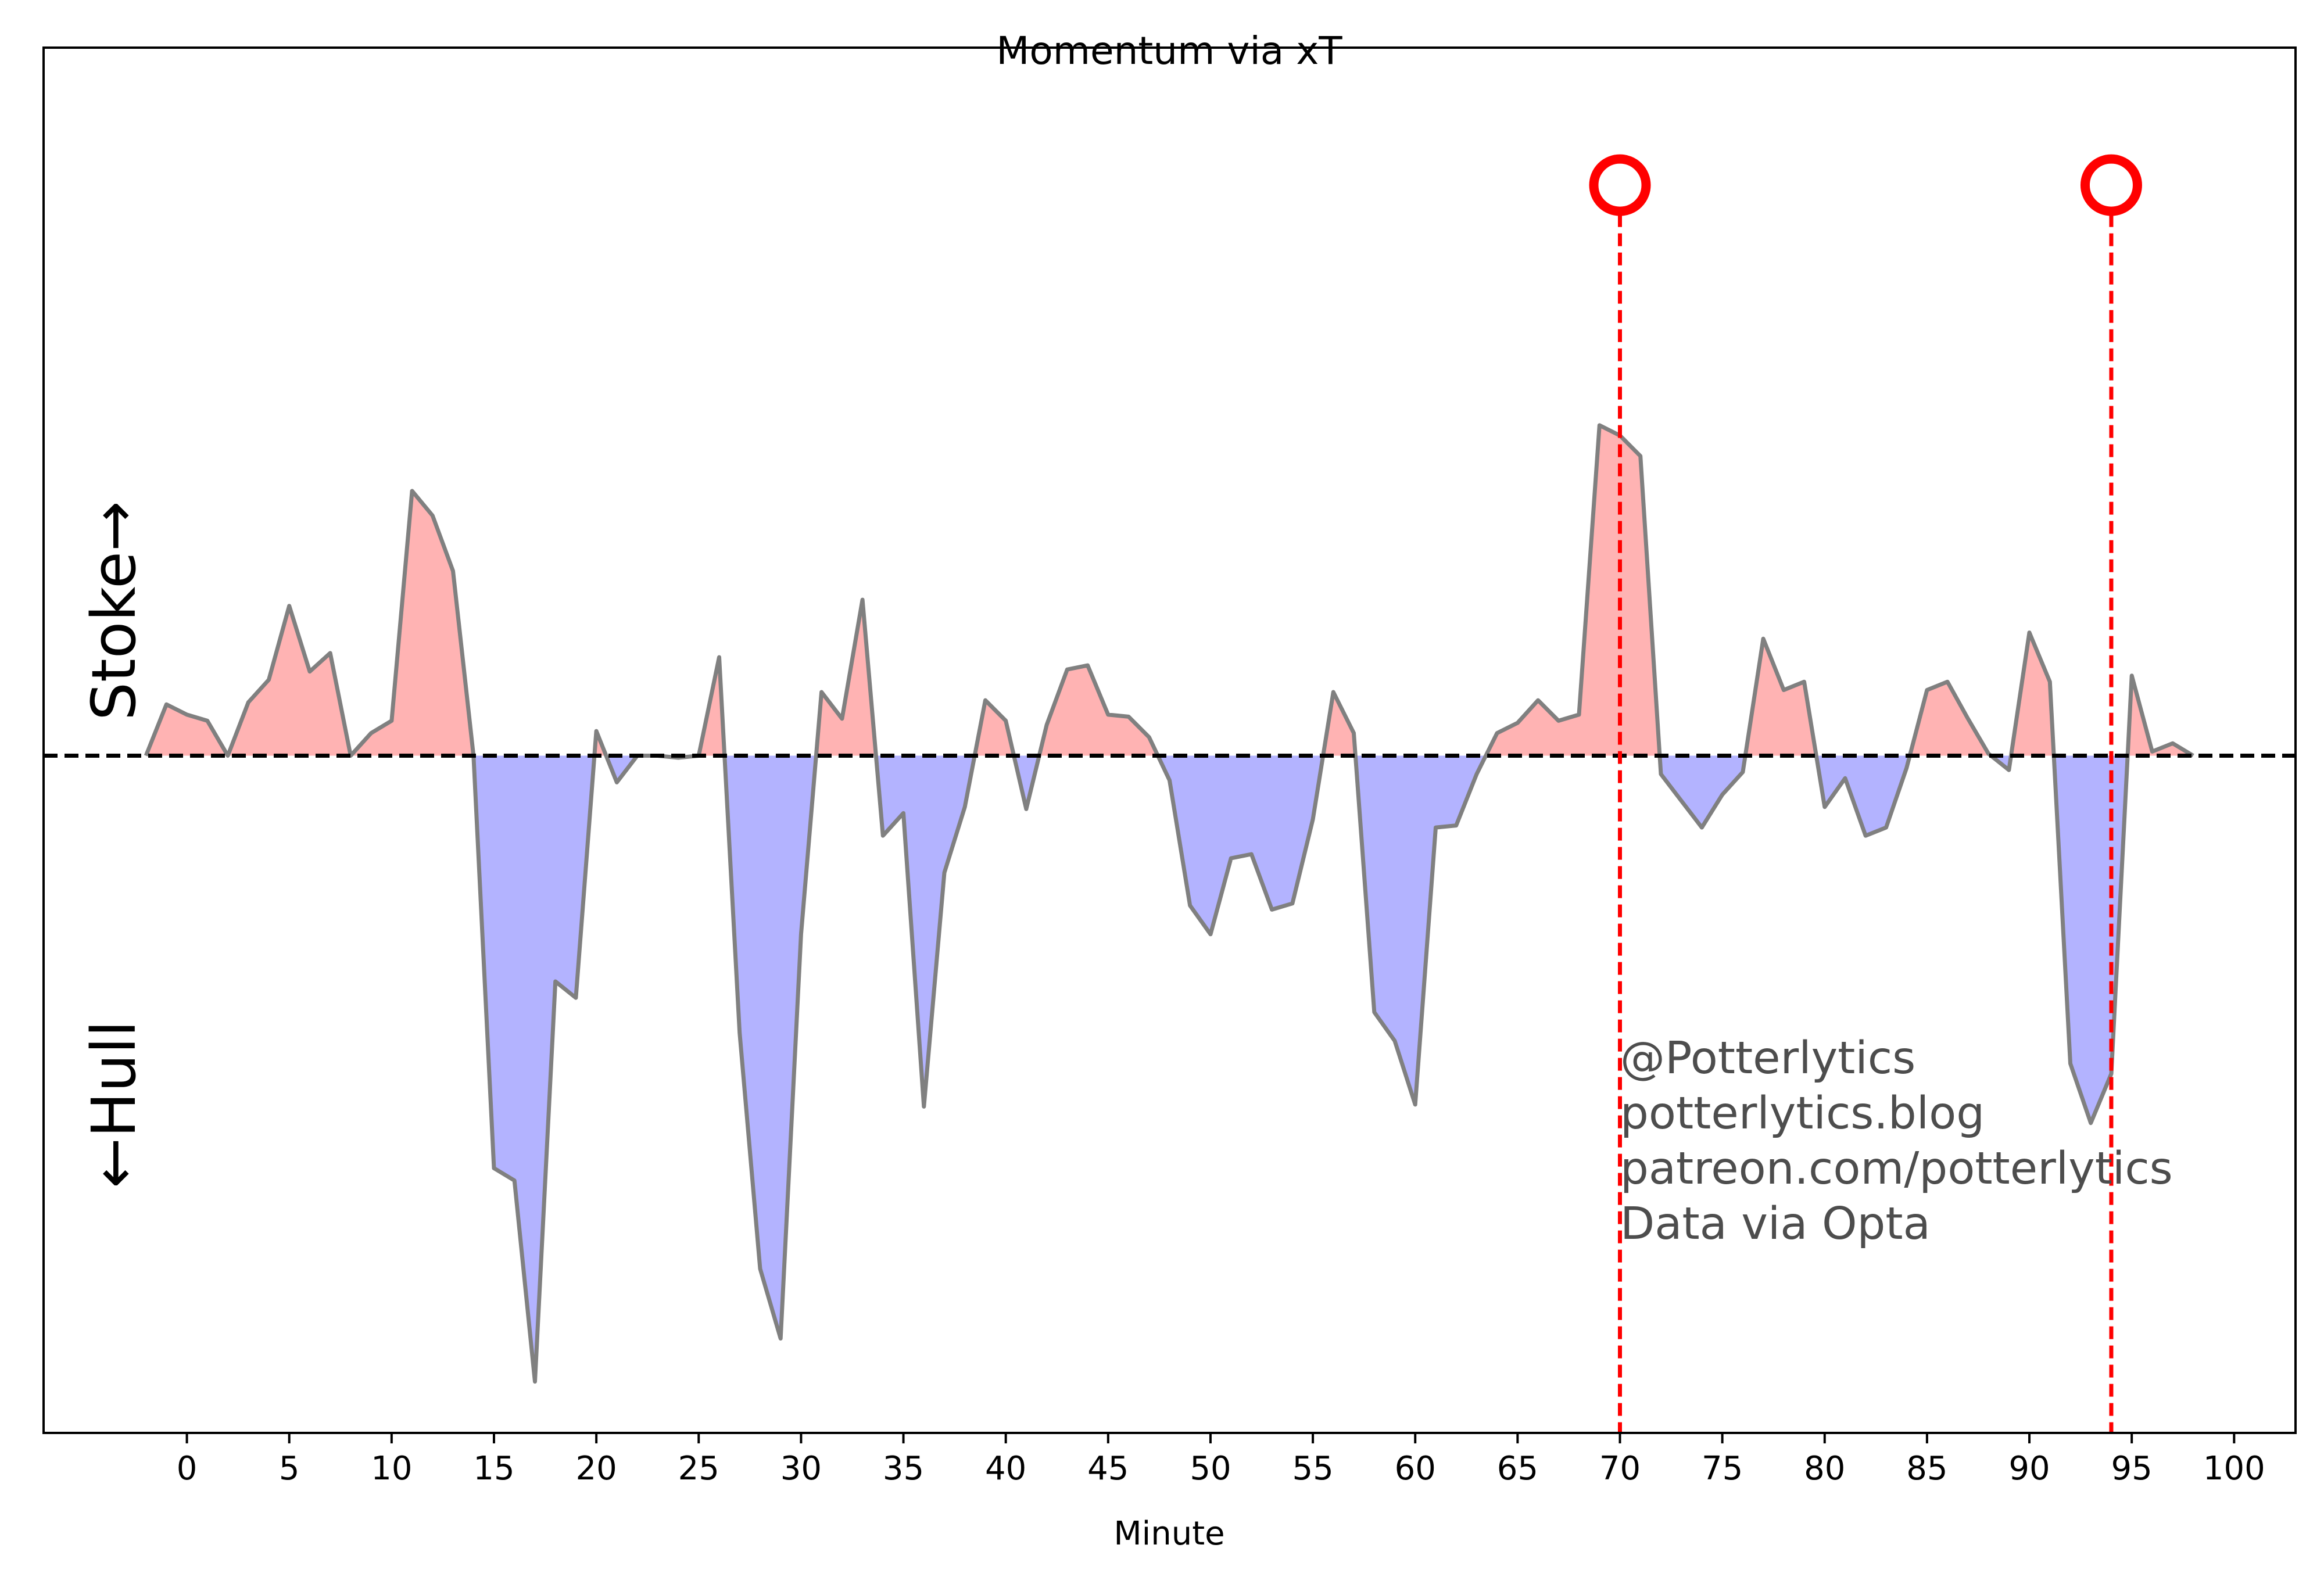 The width and height of the screenshot is (2324, 1584). Describe the element at coordinates (391, 1469) in the screenshot. I see `x-tick-label: 10` at that location.